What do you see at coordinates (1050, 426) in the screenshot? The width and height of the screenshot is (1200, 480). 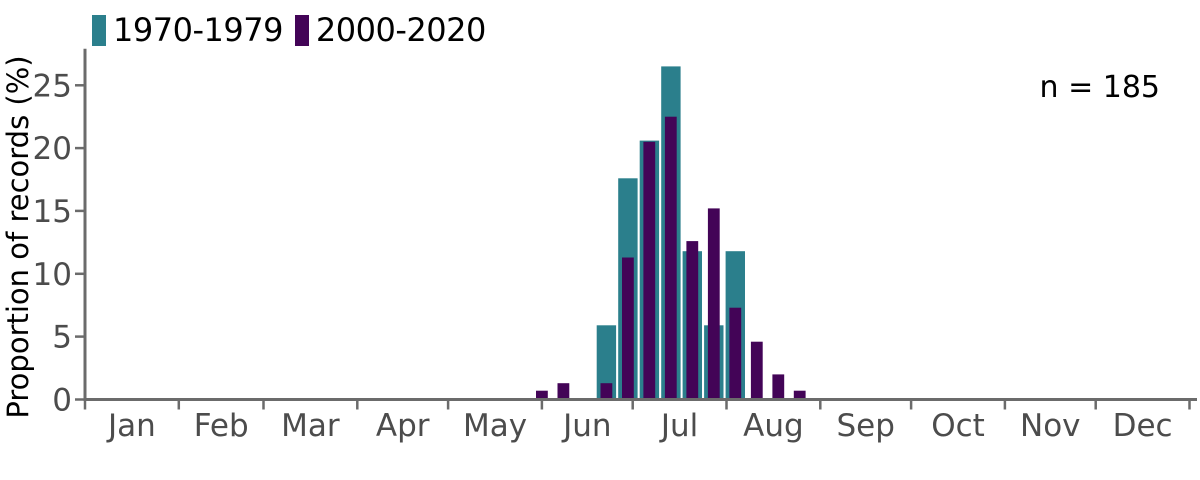 I see `x-tick-label-Nov: Nov` at bounding box center [1050, 426].